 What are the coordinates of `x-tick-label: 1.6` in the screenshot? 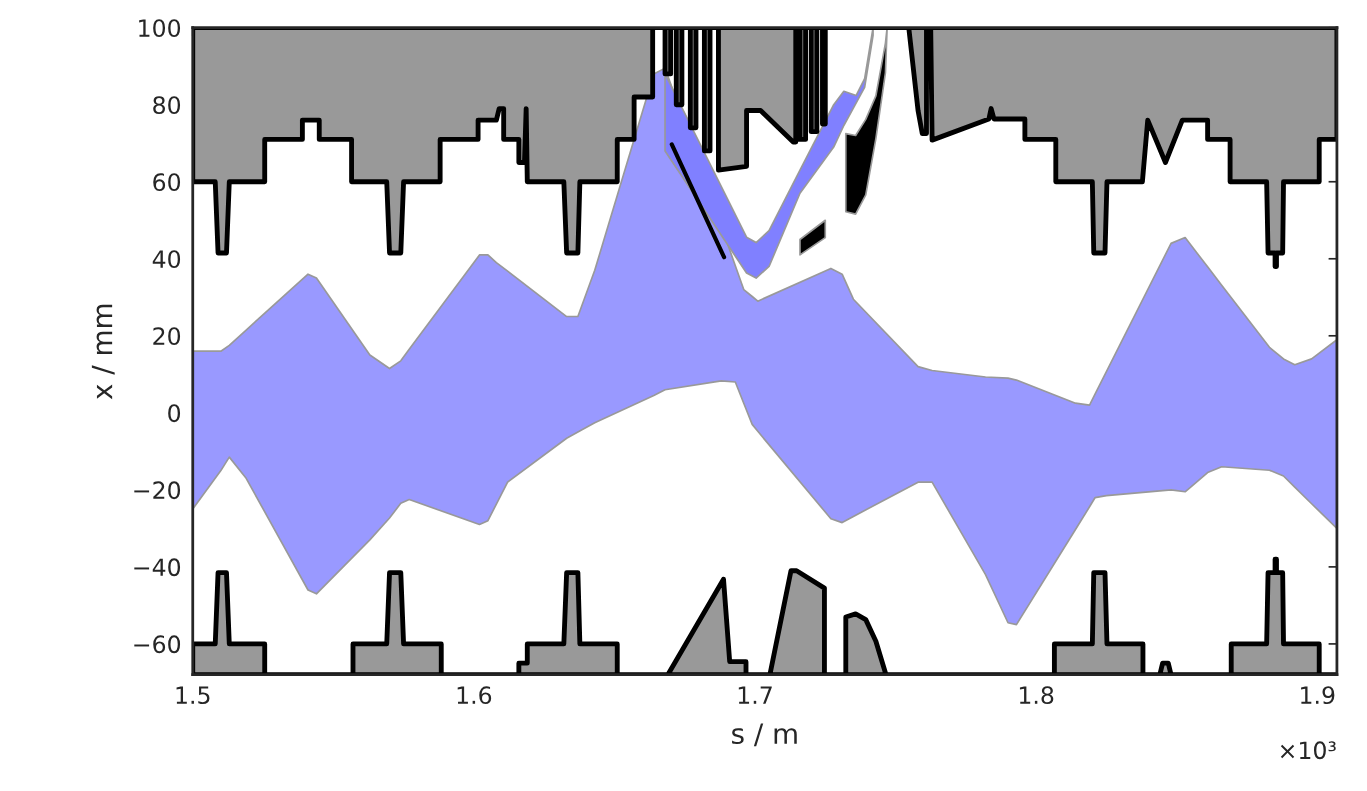 It's located at (474, 695).